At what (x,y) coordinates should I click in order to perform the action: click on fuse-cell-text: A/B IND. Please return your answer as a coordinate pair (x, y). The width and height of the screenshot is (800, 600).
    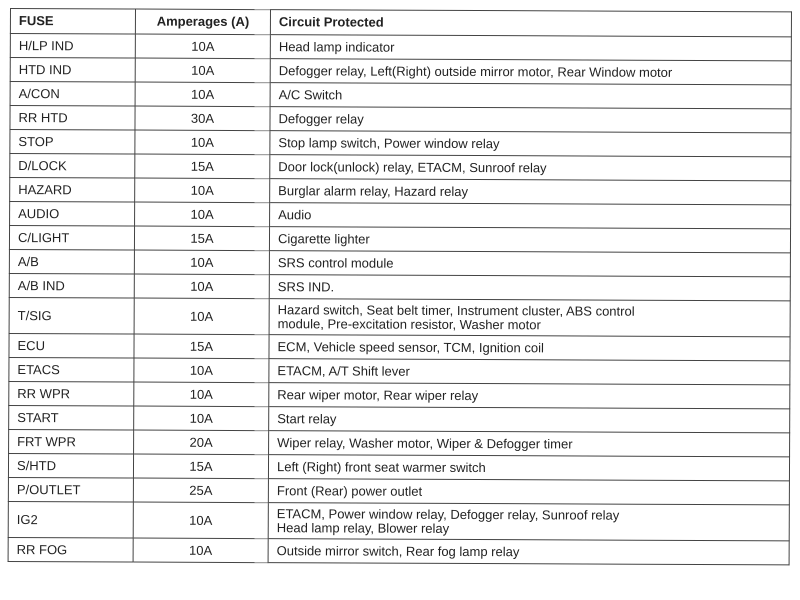
    Looking at the image, I should click on (41, 285).